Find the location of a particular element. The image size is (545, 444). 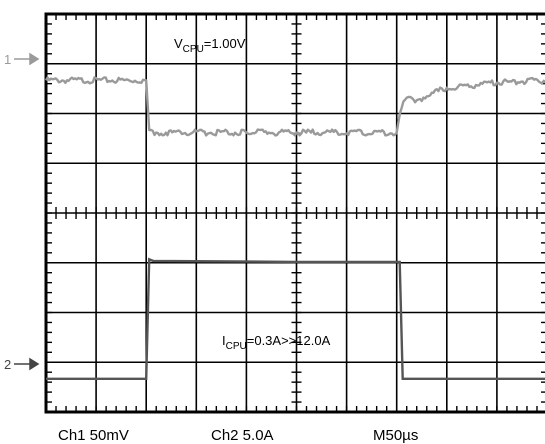

ch2-ground-marker-label: 2 is located at coordinates (7, 364).